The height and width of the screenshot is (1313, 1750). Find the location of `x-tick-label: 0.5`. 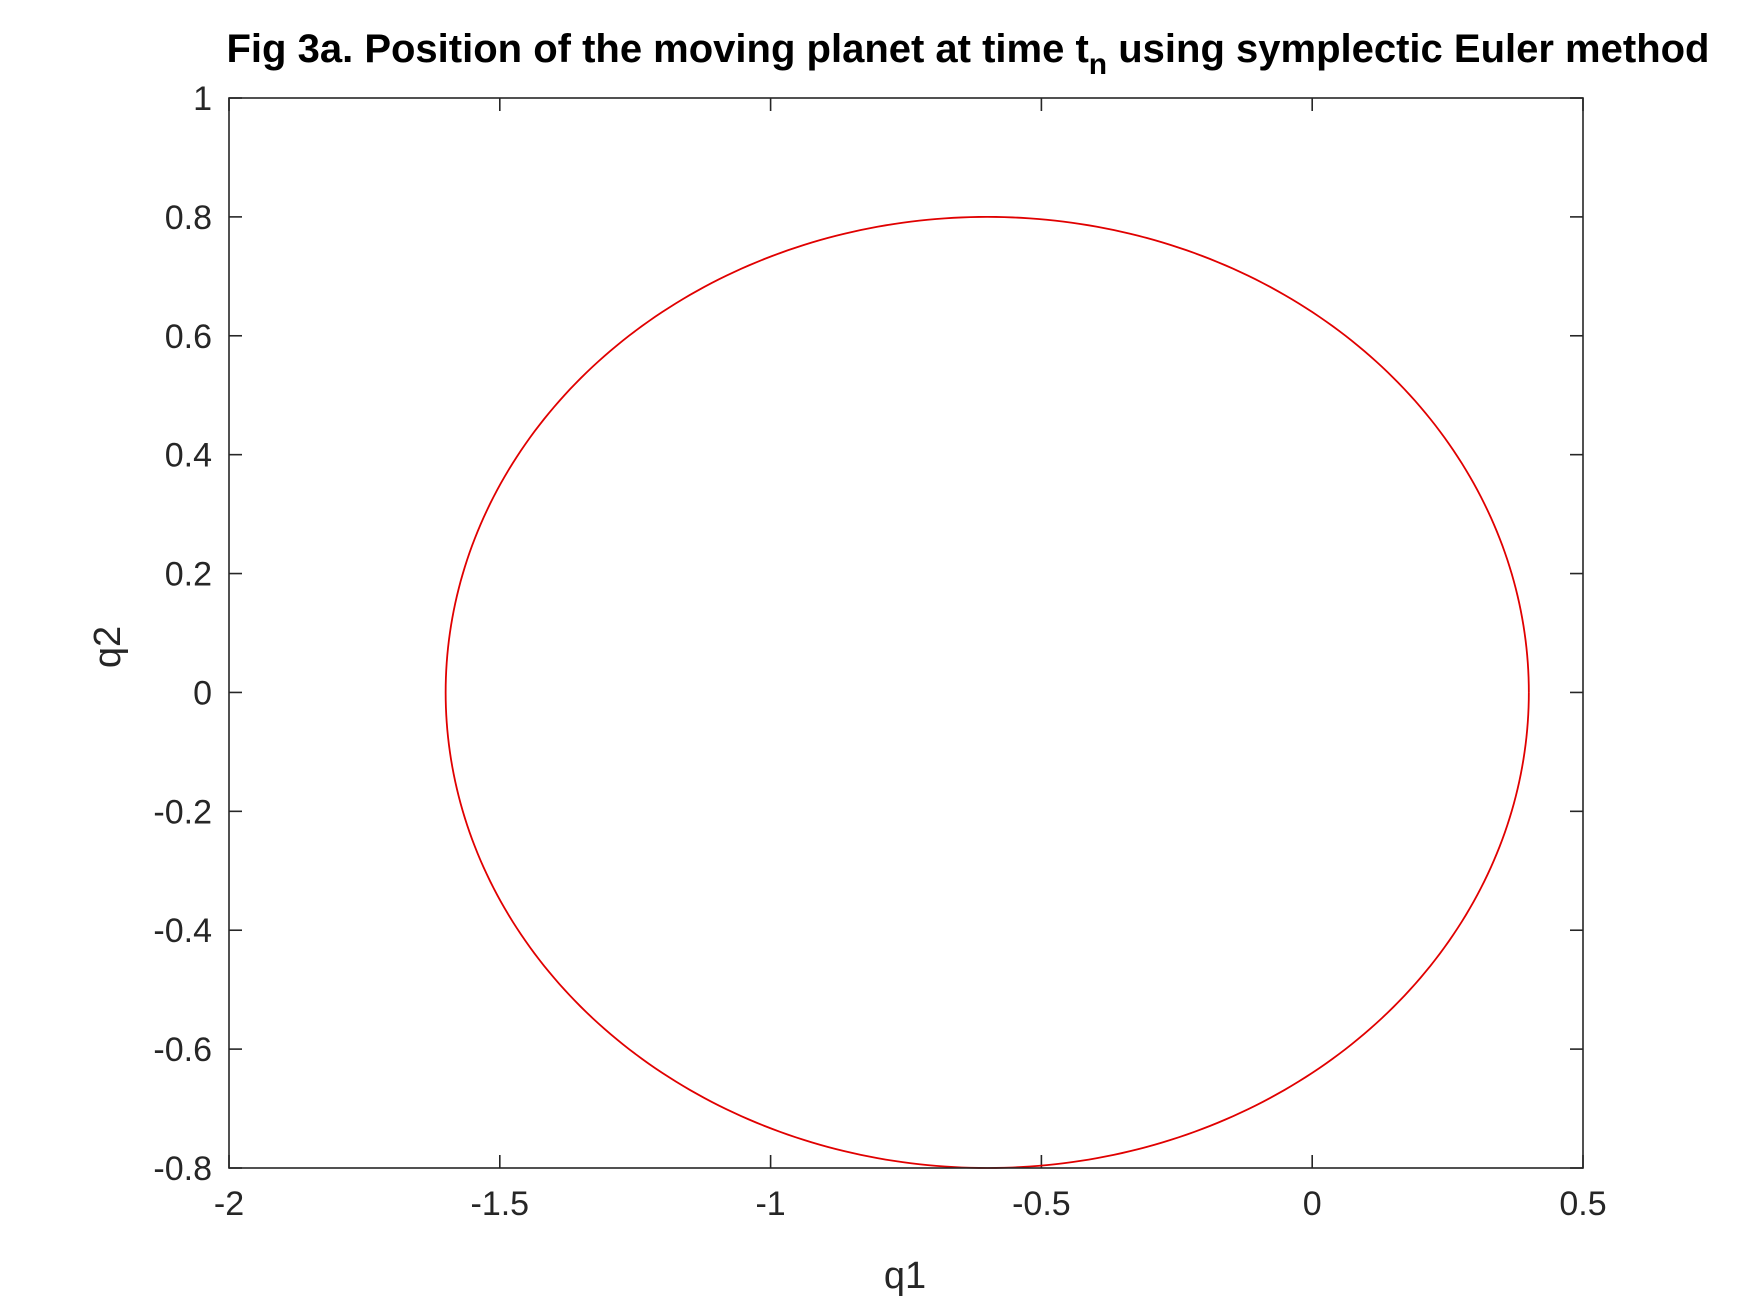

x-tick-label: 0.5 is located at coordinates (1582, 1204).